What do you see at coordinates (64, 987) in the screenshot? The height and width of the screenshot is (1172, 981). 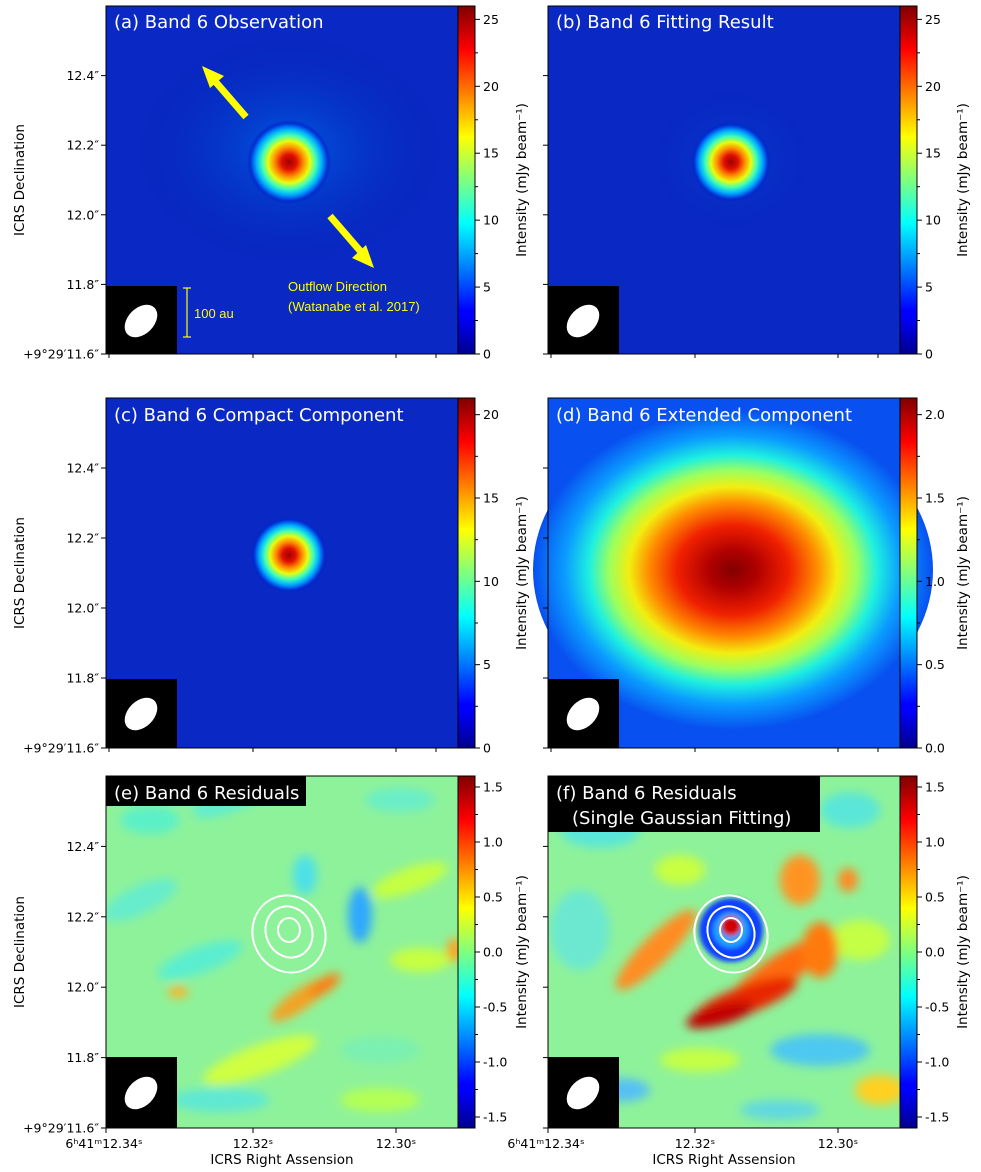 I see `y-ticks-e: +9°29′11.6″ 11.8″ 12.0″ 12.2″ 12.4″` at bounding box center [64, 987].